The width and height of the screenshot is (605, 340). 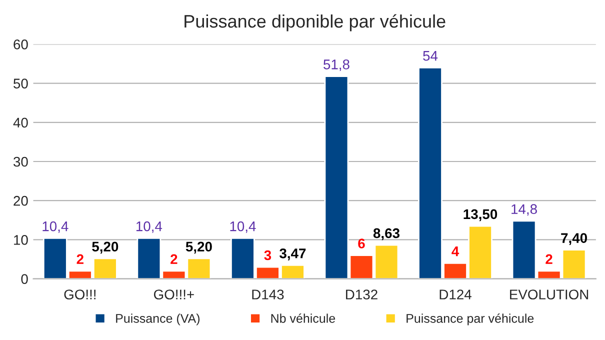 I want to click on chart-title: Puissance diponible par véhicule, so click(x=315, y=23).